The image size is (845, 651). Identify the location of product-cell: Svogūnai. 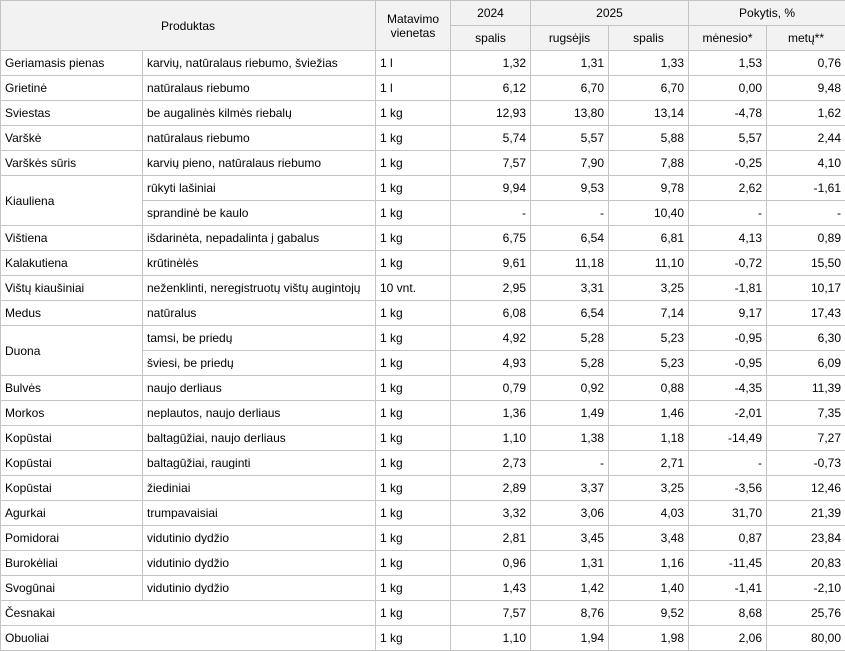
(71, 588).